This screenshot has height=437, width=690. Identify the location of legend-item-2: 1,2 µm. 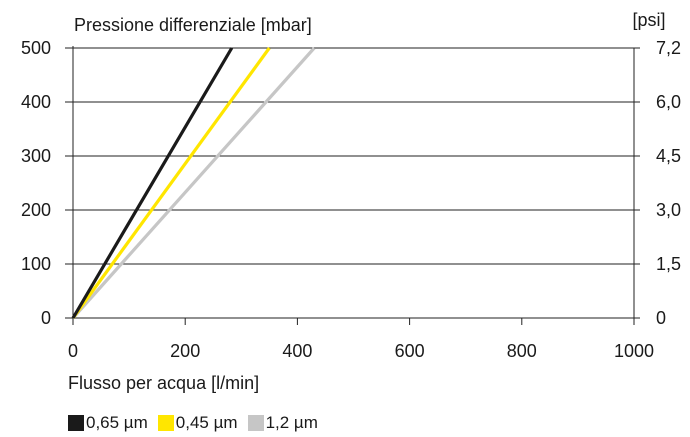
(282, 423).